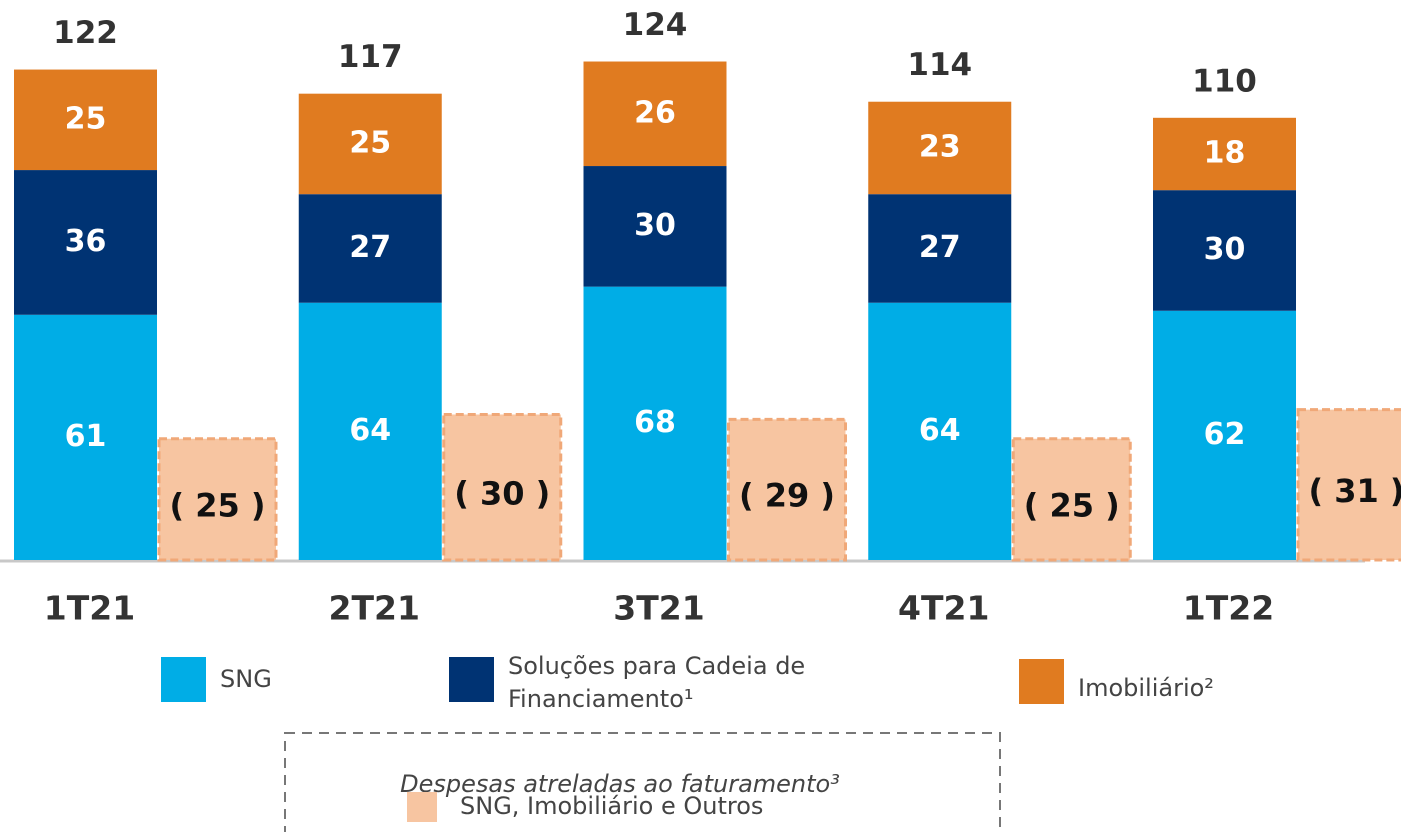 The image size is (1401, 832). I want to click on x-tick-label: 2T21, so click(374, 608).